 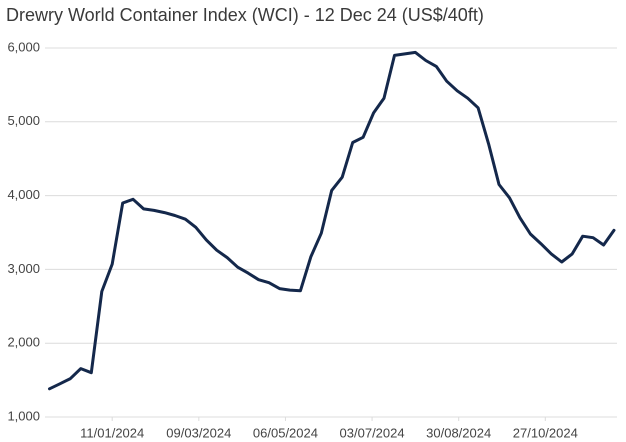 What do you see at coordinates (23, 268) in the screenshot?
I see `y-tick-label: 3,000` at bounding box center [23, 268].